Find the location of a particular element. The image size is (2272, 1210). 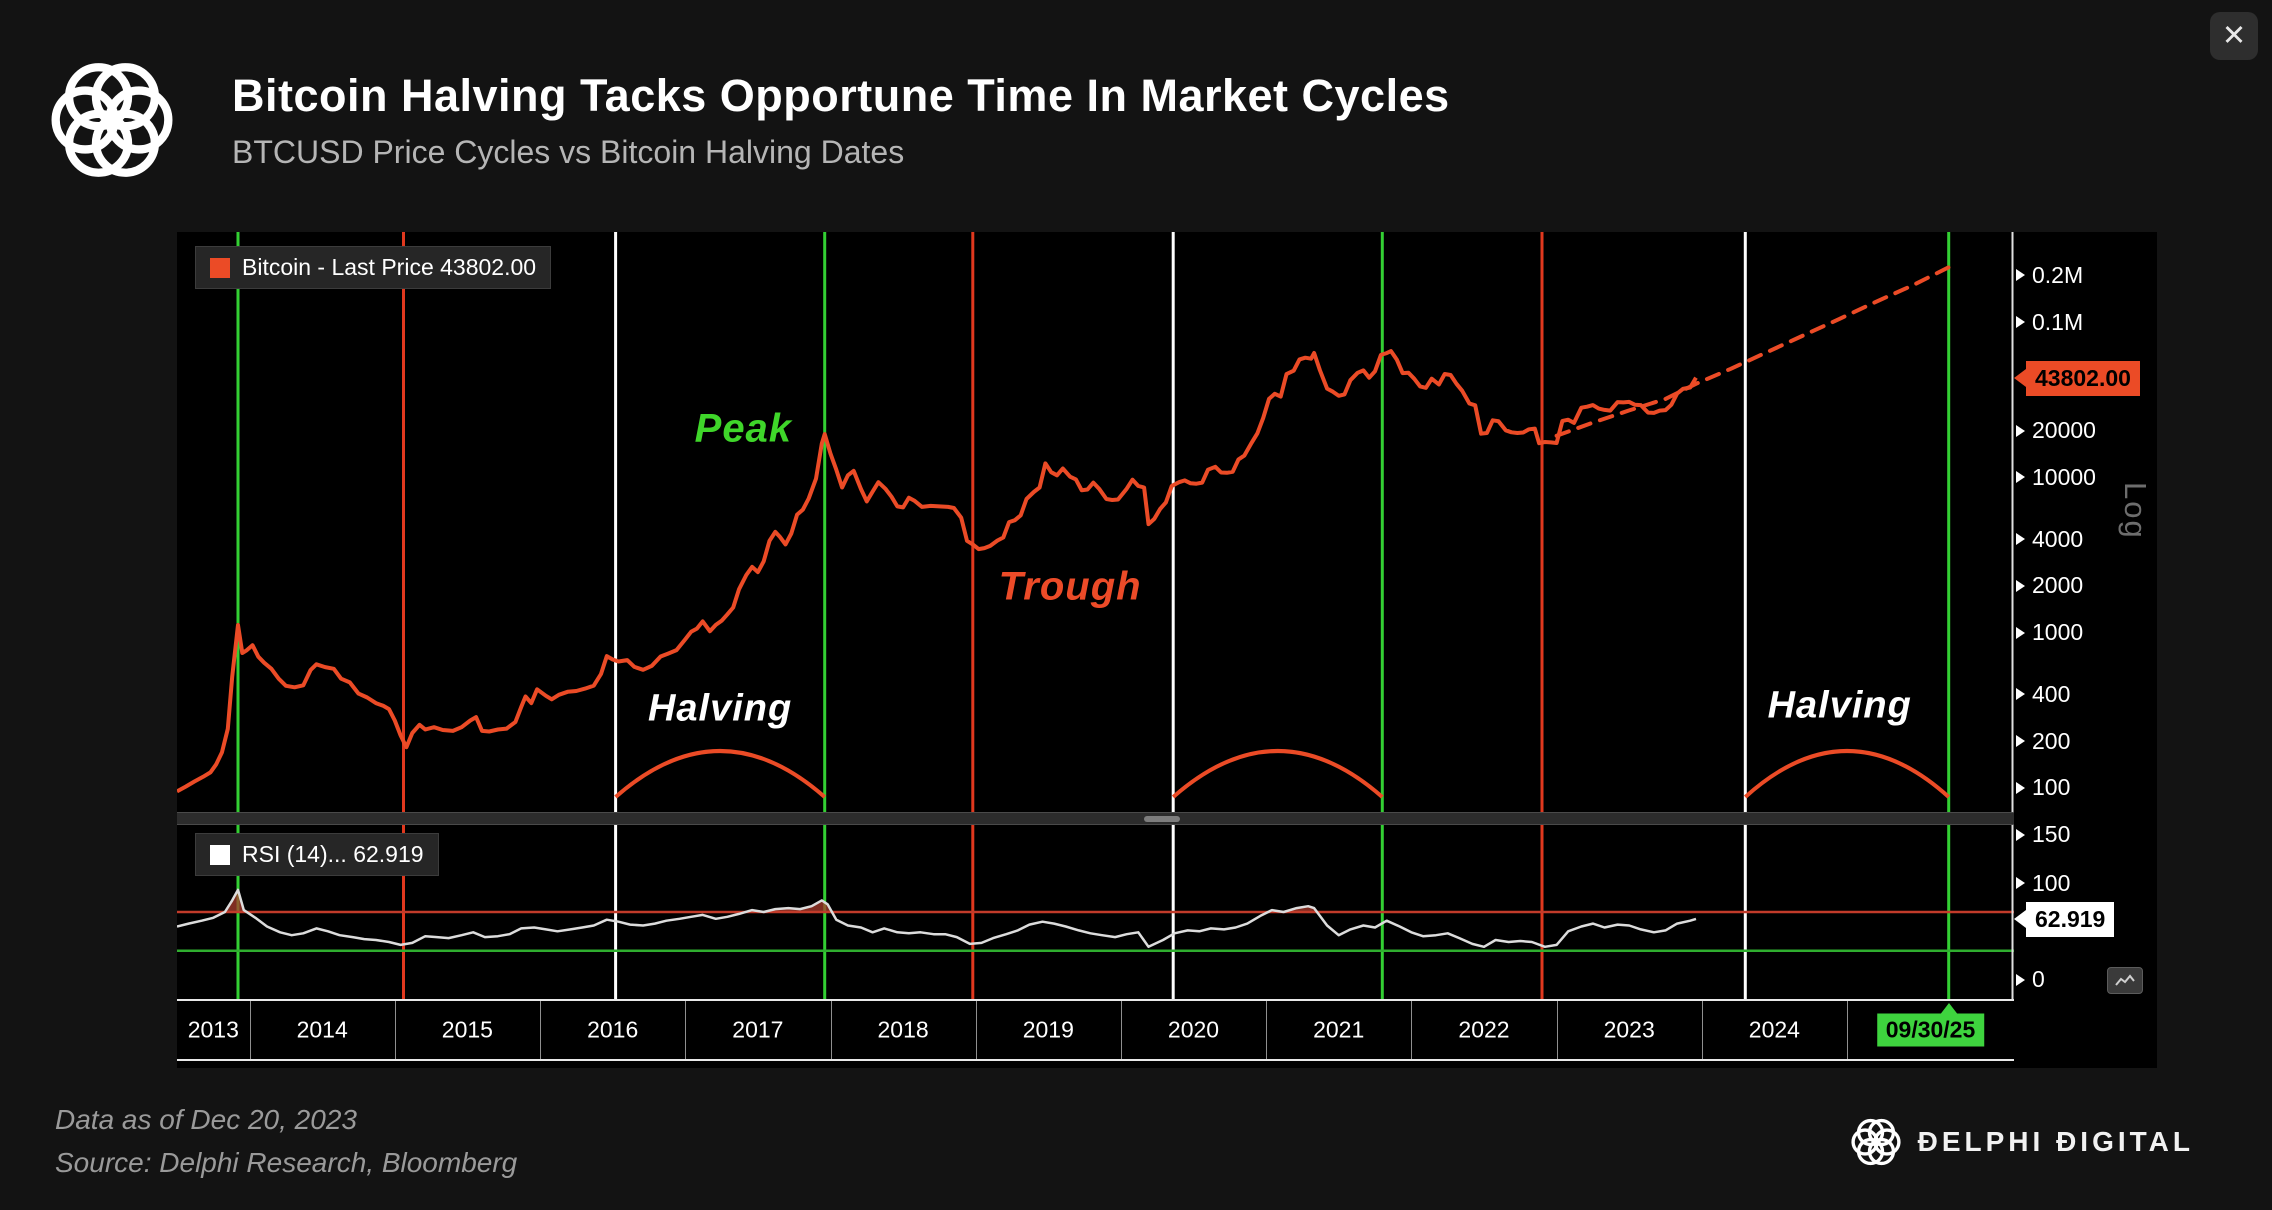

rsi-line is located at coordinates (937, 918).